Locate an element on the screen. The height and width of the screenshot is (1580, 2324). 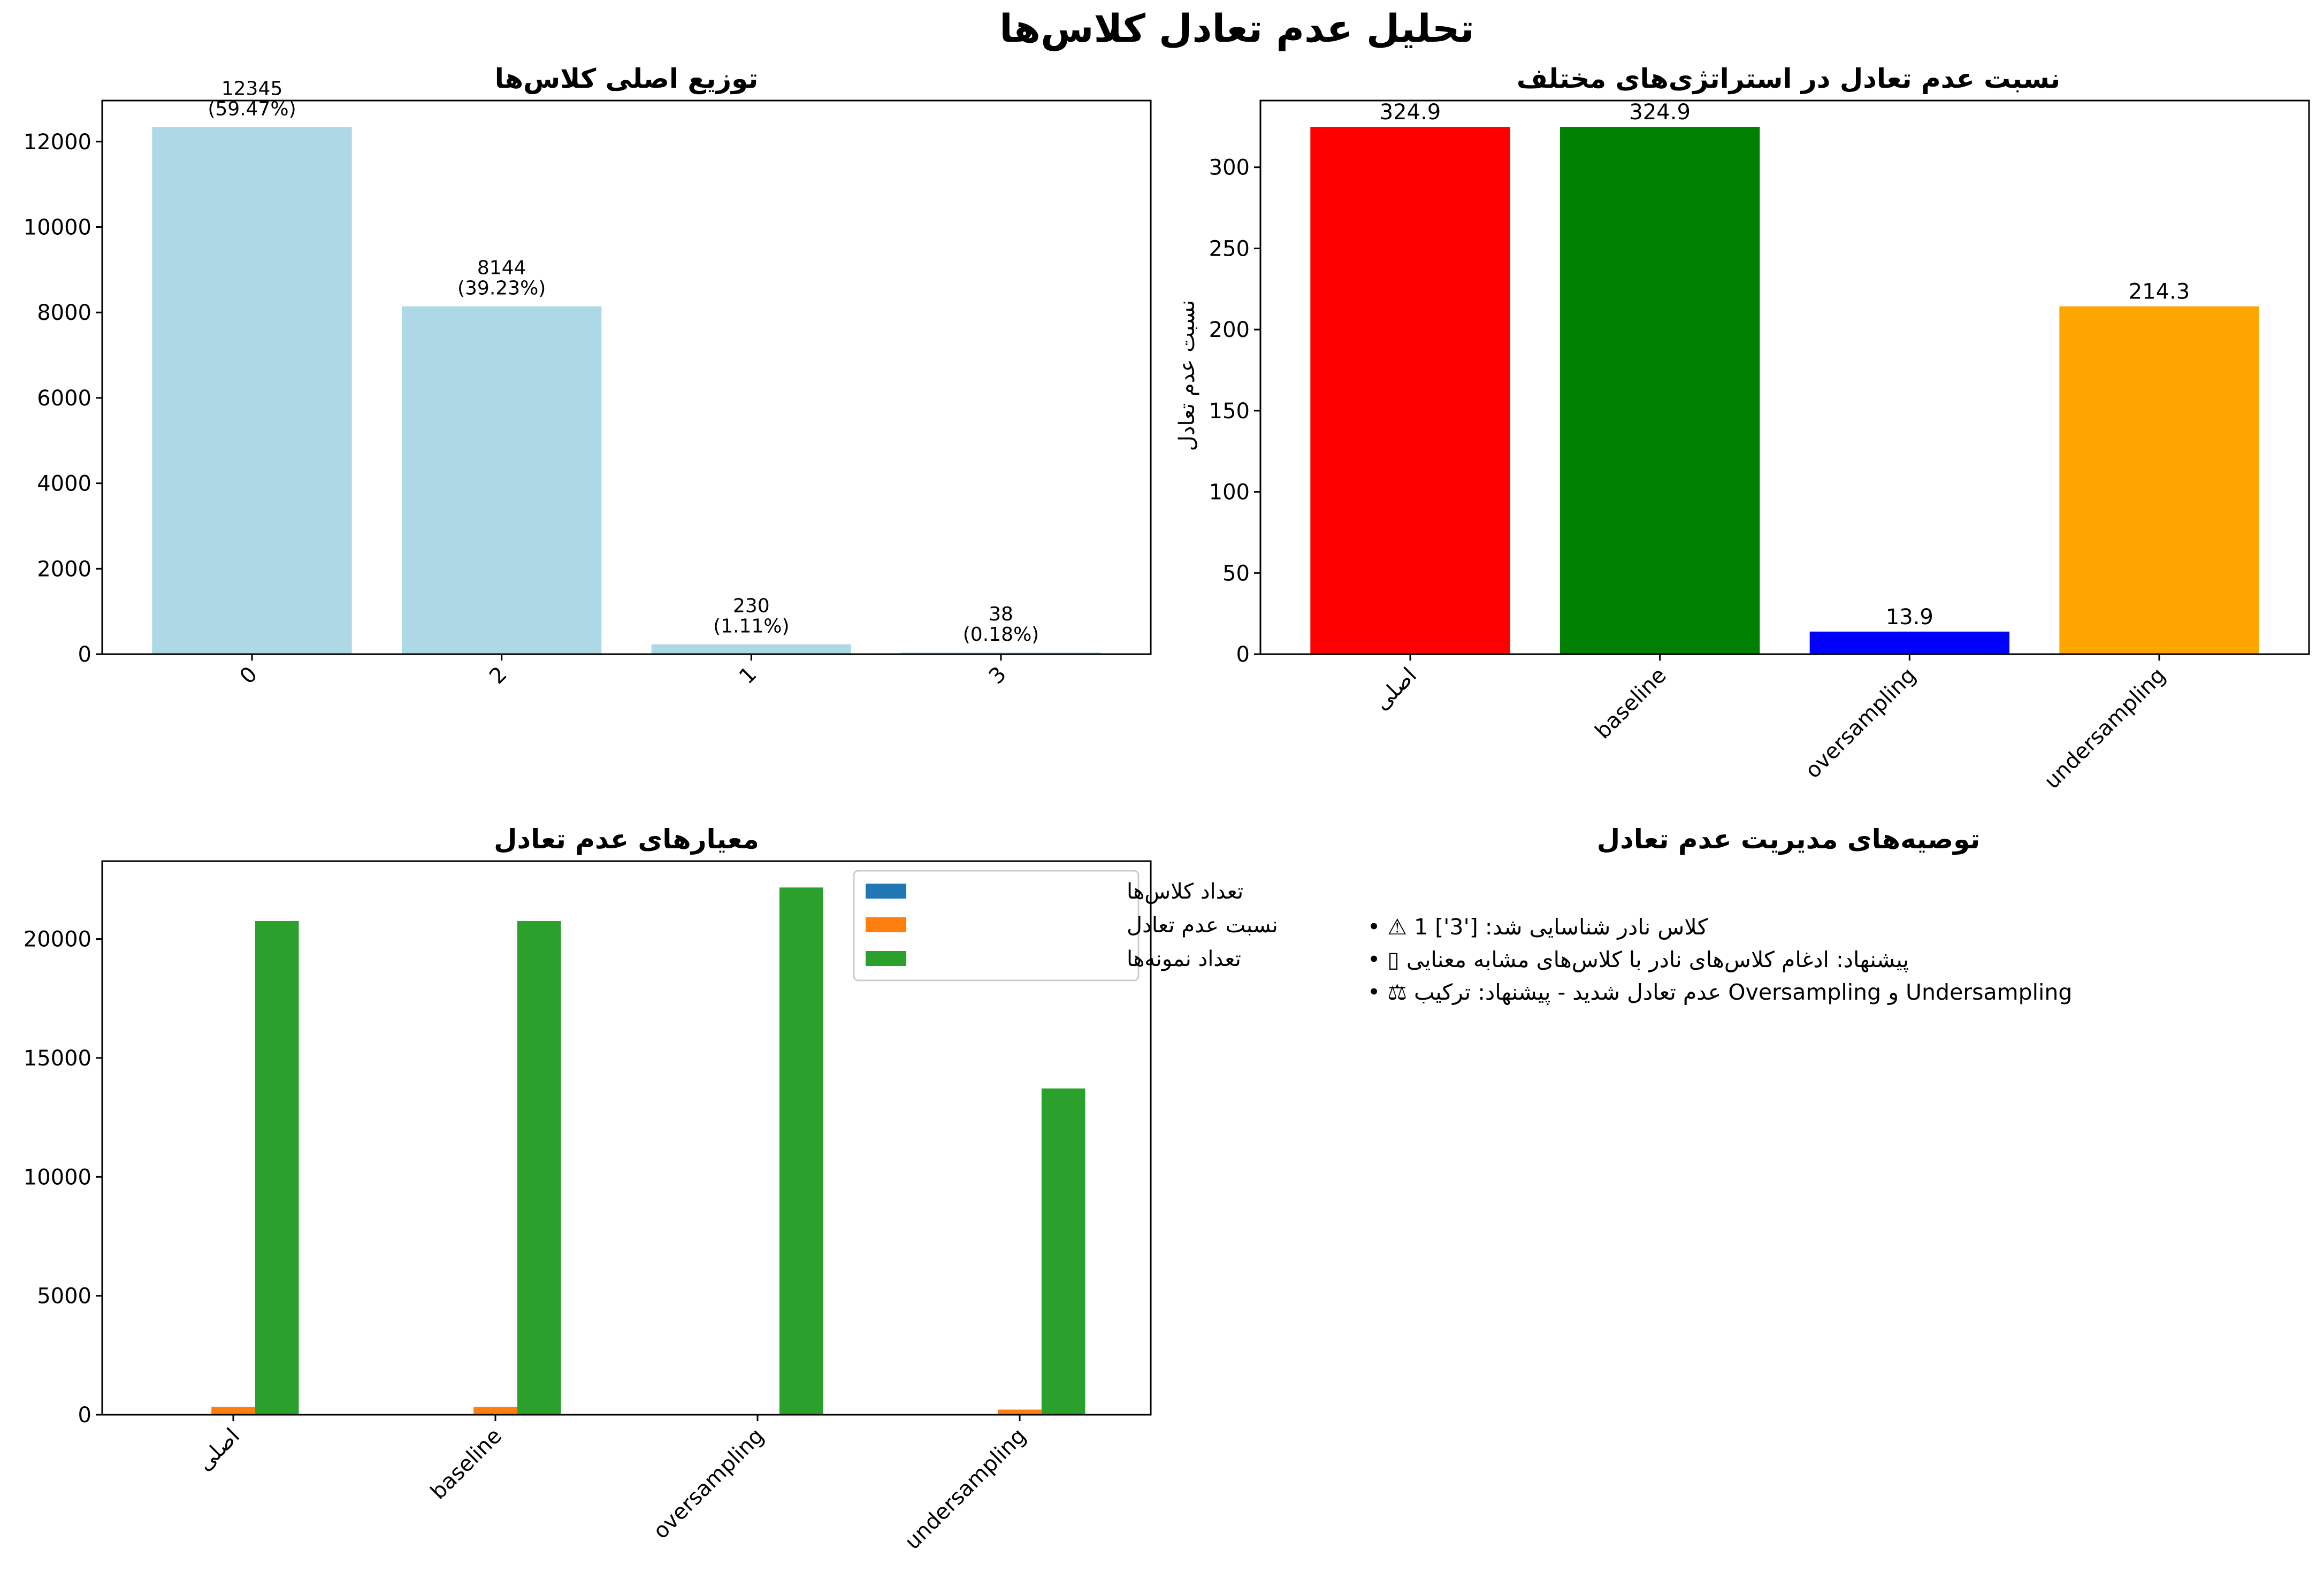
class-dist-ytick-label: 8000 is located at coordinates (64, 313).